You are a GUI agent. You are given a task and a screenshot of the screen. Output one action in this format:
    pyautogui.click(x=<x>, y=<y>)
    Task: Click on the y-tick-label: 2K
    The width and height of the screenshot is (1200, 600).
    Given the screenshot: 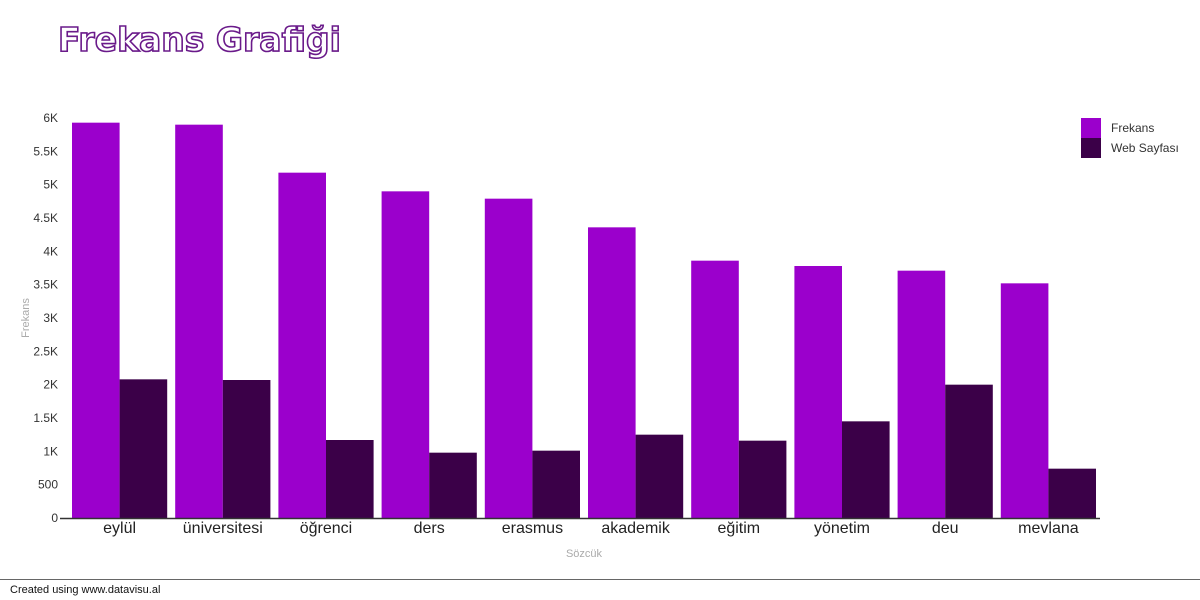 What is the action you would take?
    pyautogui.click(x=50, y=385)
    